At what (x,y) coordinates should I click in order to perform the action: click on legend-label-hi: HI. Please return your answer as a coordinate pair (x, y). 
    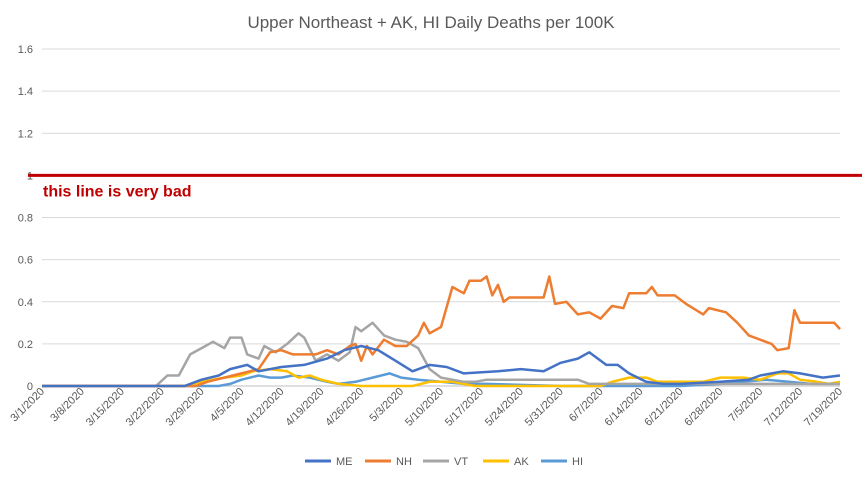
    Looking at the image, I should click on (577, 462).